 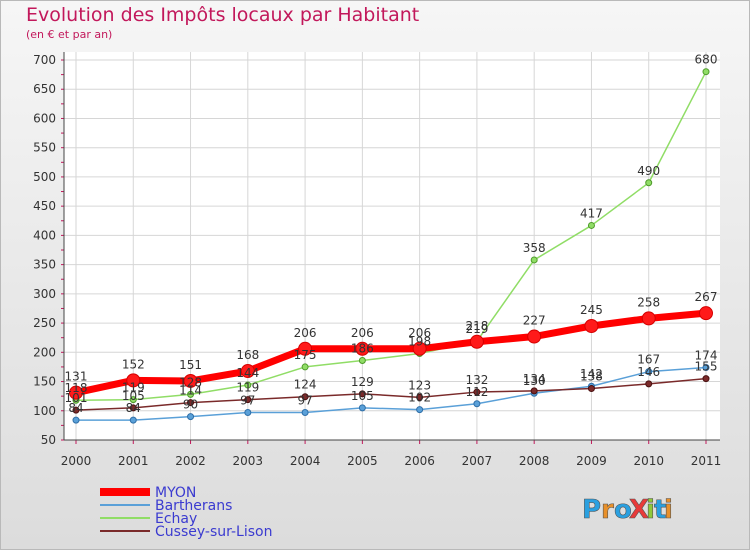 What do you see at coordinates (591, 213) in the screenshot?
I see `data-label-echay: 417` at bounding box center [591, 213].